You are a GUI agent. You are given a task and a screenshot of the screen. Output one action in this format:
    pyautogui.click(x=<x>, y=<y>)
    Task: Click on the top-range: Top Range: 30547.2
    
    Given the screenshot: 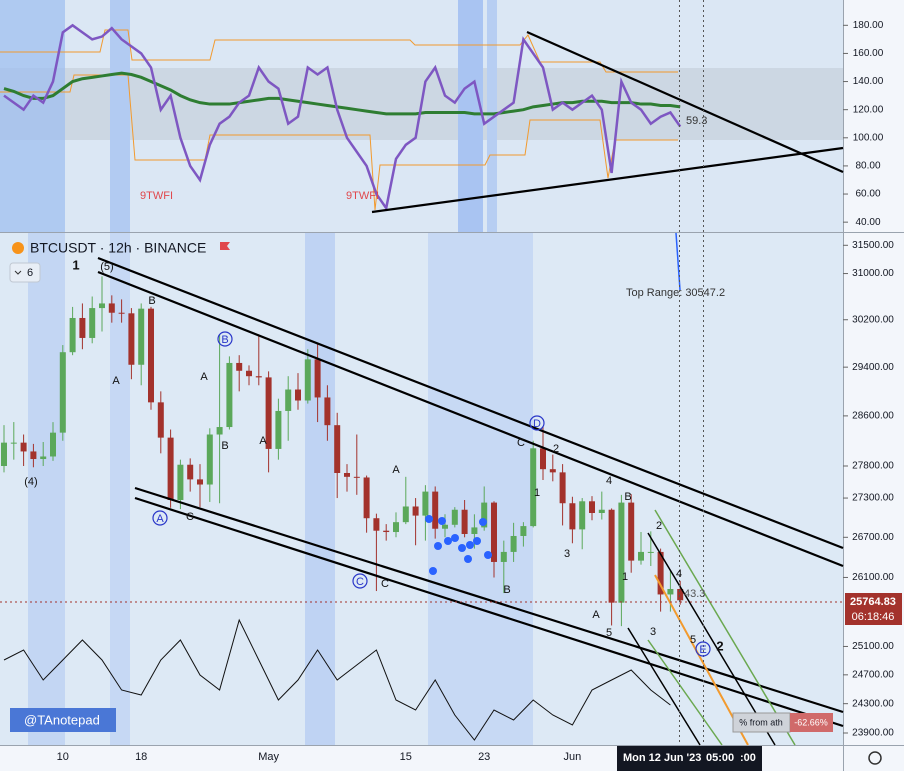 What is the action you would take?
    pyautogui.click(x=675, y=293)
    